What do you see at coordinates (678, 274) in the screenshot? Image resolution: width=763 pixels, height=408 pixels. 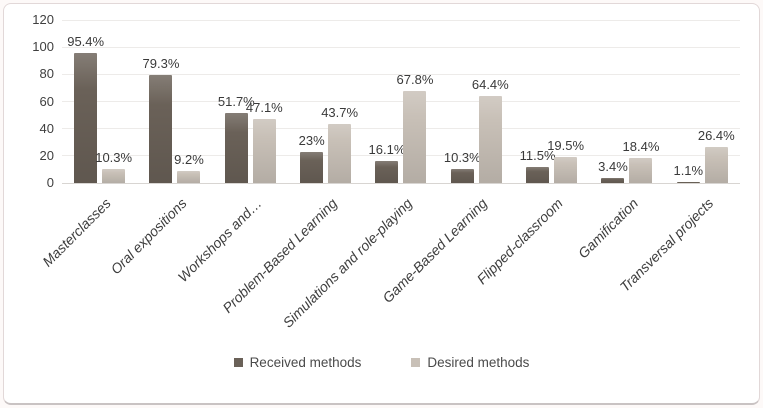 I see `x-axis-label-cell: Transversal projects` at bounding box center [678, 274].